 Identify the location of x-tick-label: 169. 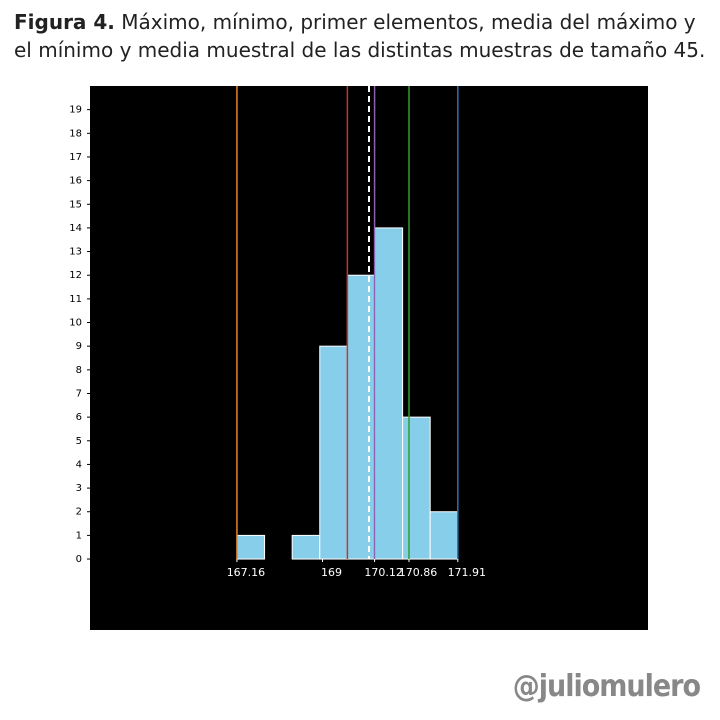
(331, 572).